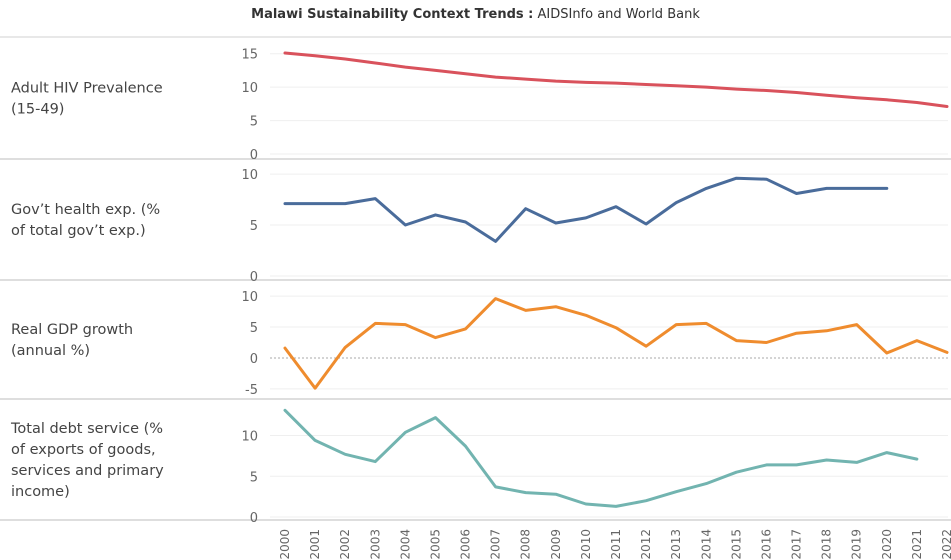 The image size is (951, 560). I want to click on x-tick-label: 2010, so click(586, 544).